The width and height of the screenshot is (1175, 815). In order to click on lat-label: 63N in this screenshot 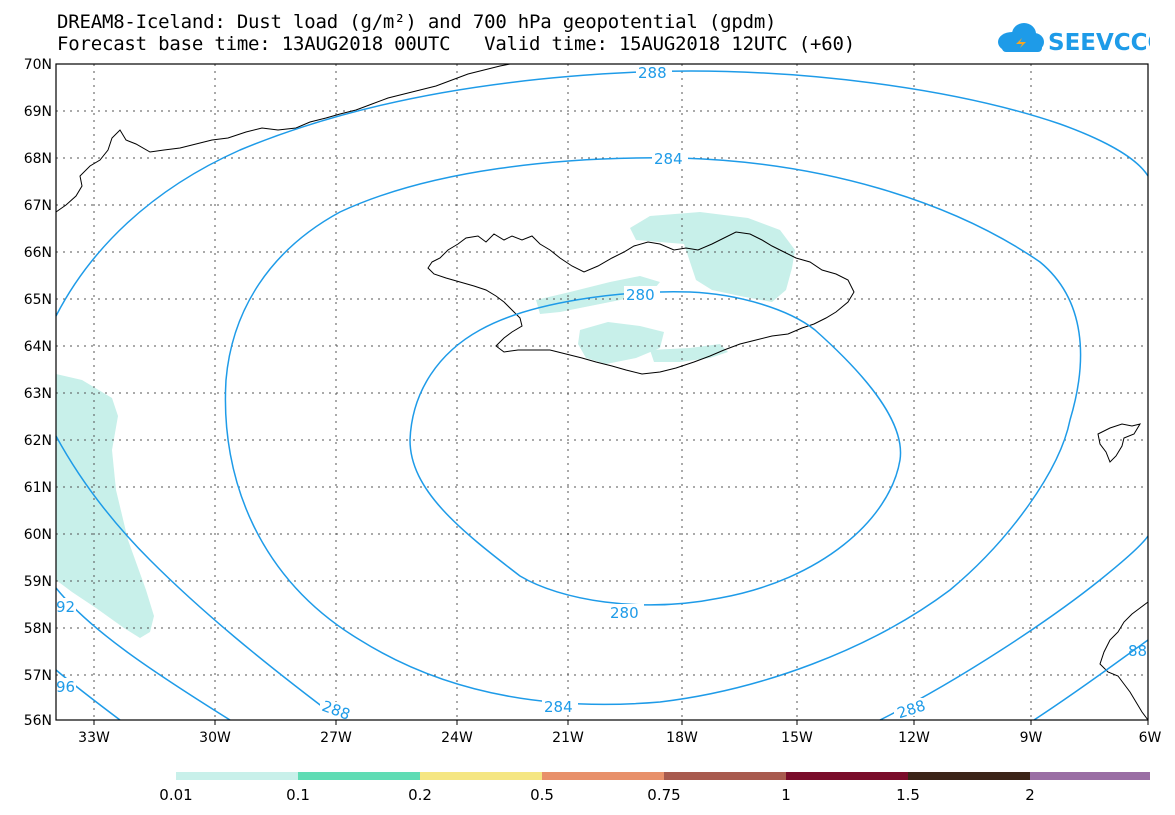, I will do `click(38, 394)`.